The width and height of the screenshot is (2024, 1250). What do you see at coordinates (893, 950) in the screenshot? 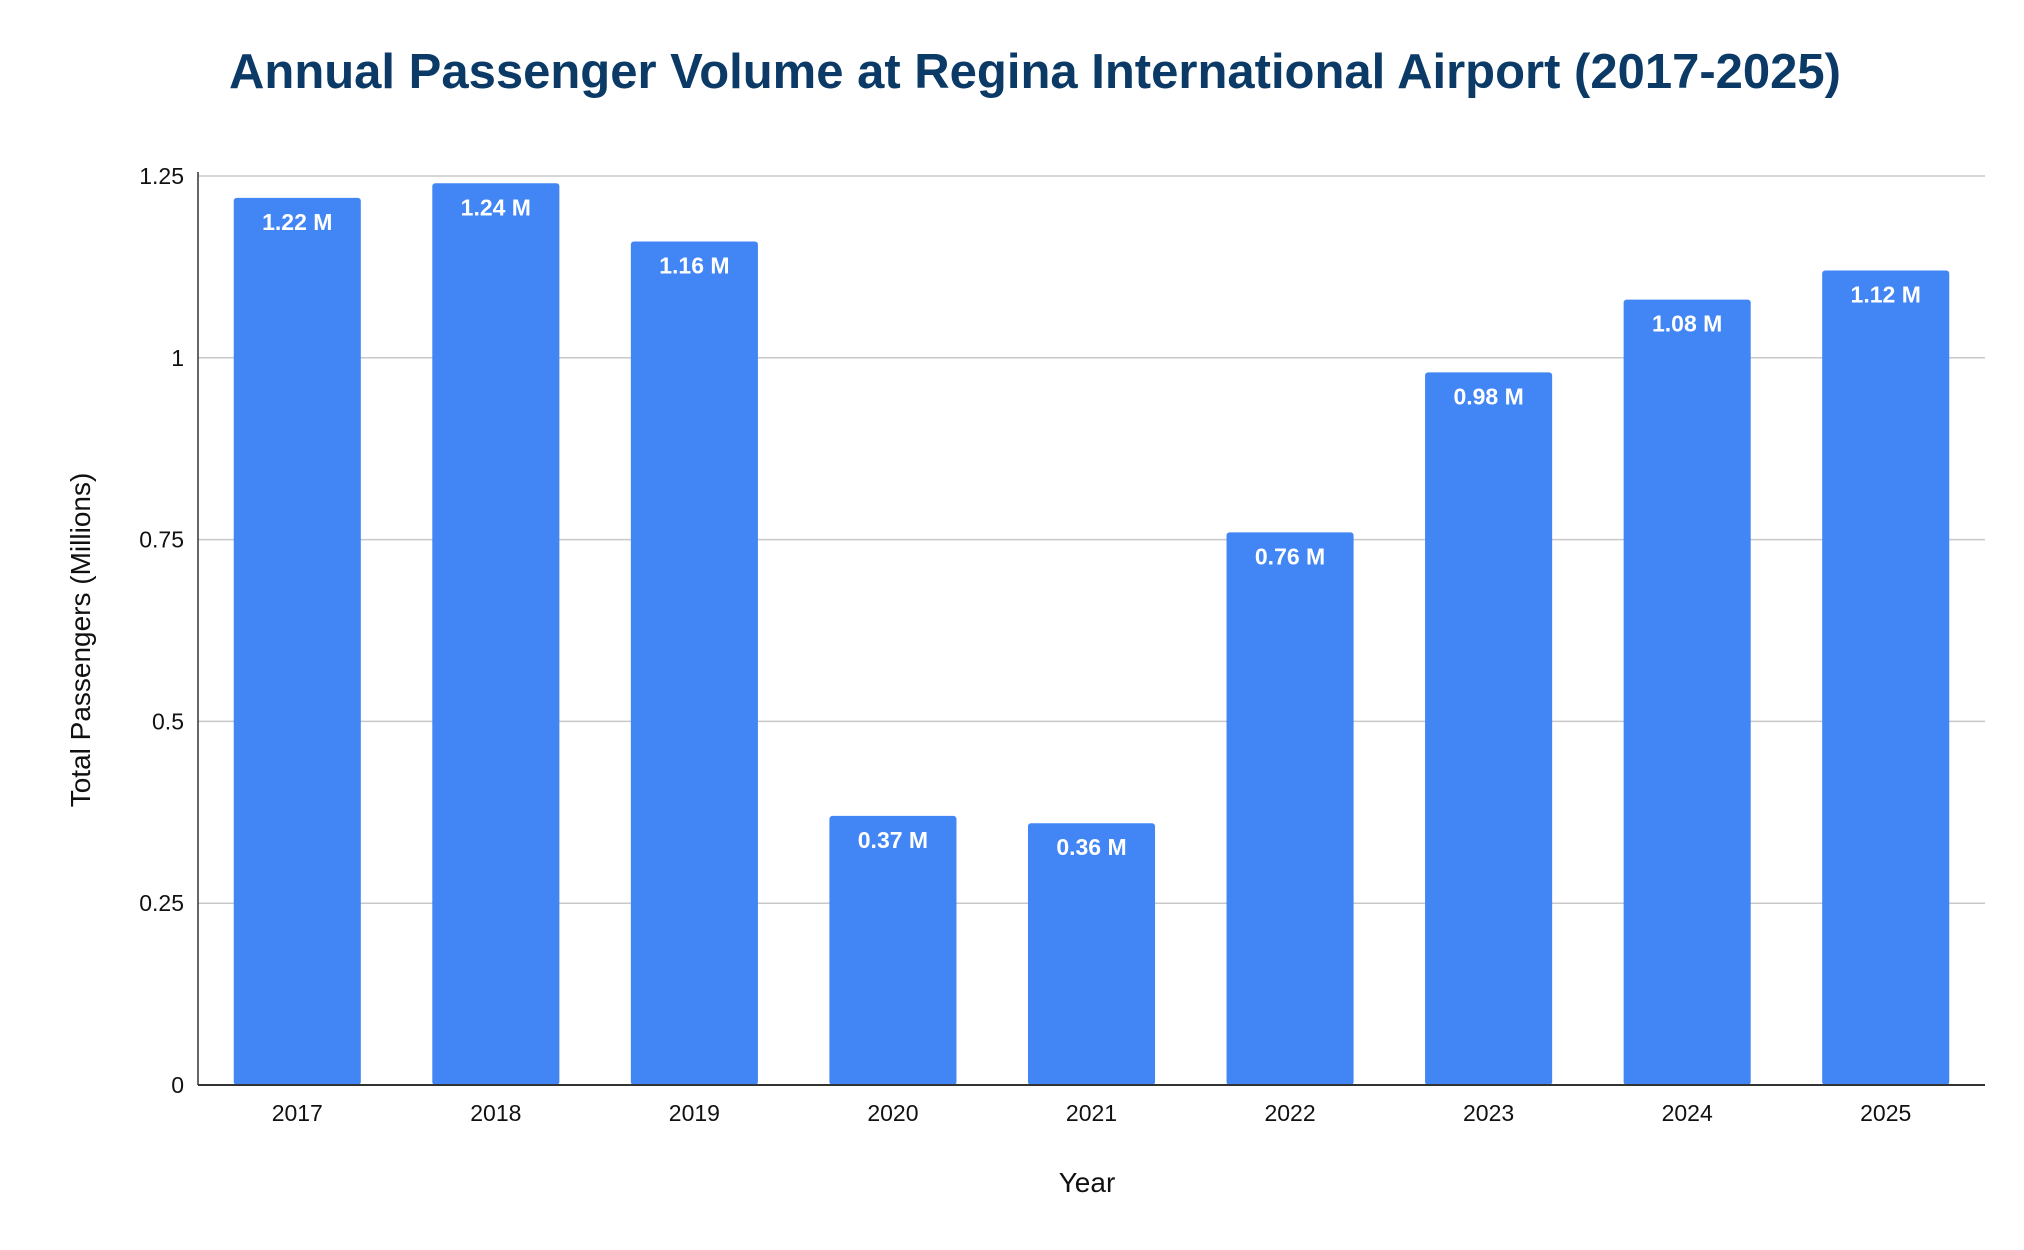
I see `bar-2020` at bounding box center [893, 950].